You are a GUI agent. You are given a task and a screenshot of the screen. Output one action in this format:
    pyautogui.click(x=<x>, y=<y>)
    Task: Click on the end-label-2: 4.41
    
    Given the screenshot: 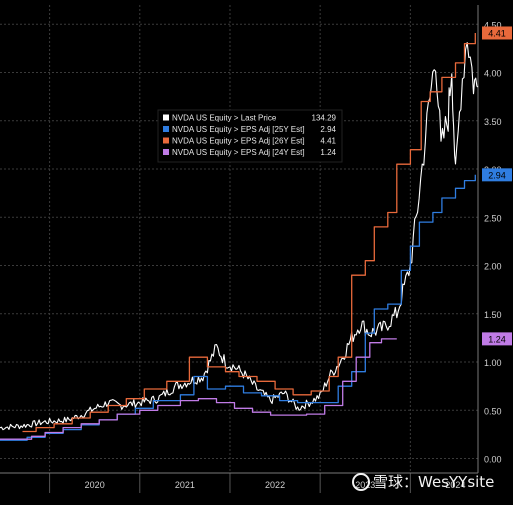 What is the action you would take?
    pyautogui.click(x=497, y=33)
    